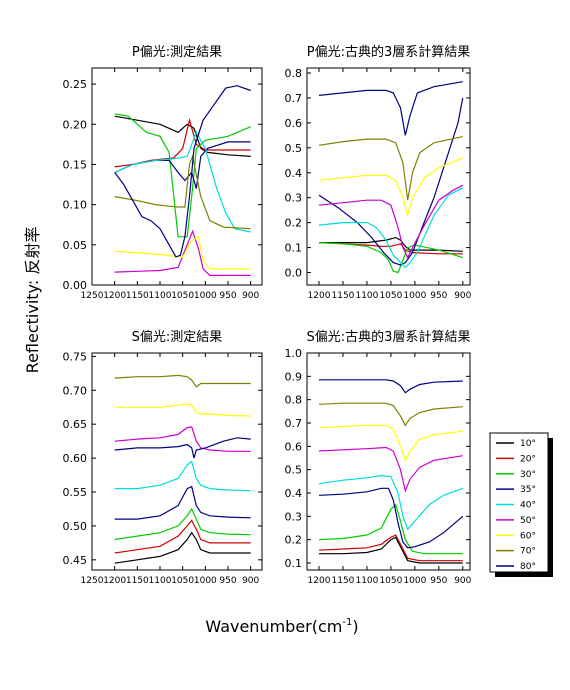 This screenshot has width=570, height=690. What do you see at coordinates (294, 516) in the screenshot?
I see `y-tick-label: 0.3` at bounding box center [294, 516].